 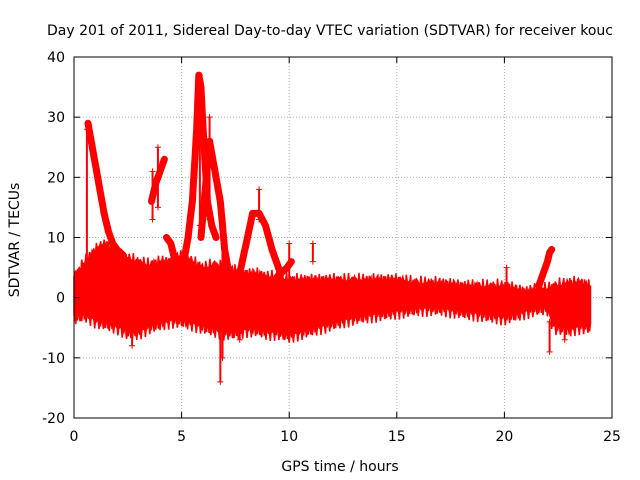 What do you see at coordinates (56, 118) in the screenshot?
I see `y-tick-label: 30` at bounding box center [56, 118].